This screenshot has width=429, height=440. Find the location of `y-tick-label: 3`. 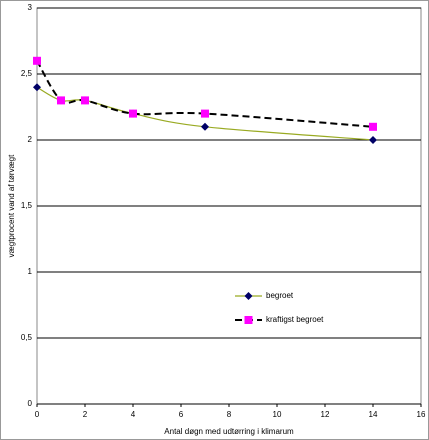

y-tick-label: 3 is located at coordinates (30, 7).